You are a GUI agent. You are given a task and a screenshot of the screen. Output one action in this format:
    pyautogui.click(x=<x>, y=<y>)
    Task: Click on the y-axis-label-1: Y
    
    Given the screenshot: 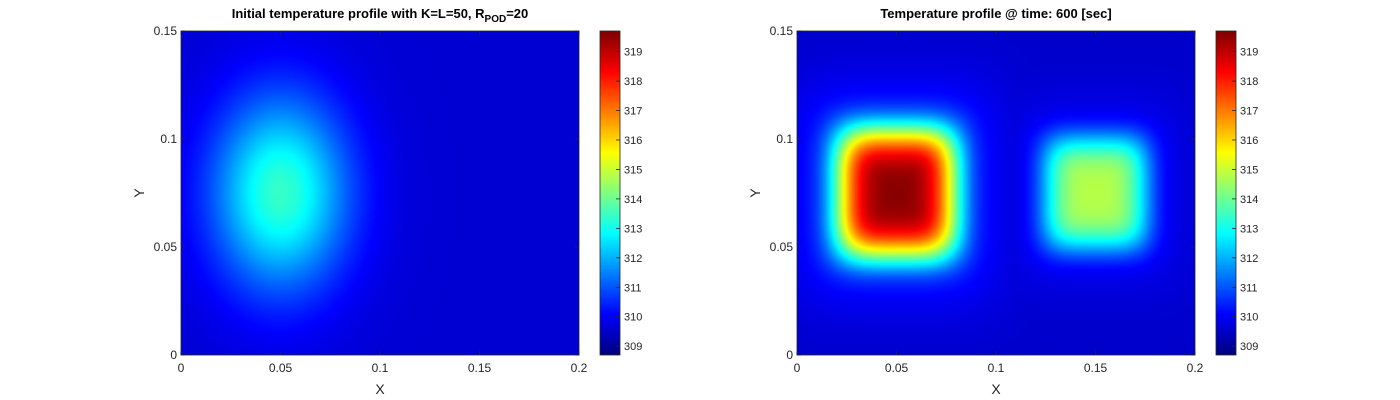 What is the action you would take?
    pyautogui.click(x=139, y=193)
    